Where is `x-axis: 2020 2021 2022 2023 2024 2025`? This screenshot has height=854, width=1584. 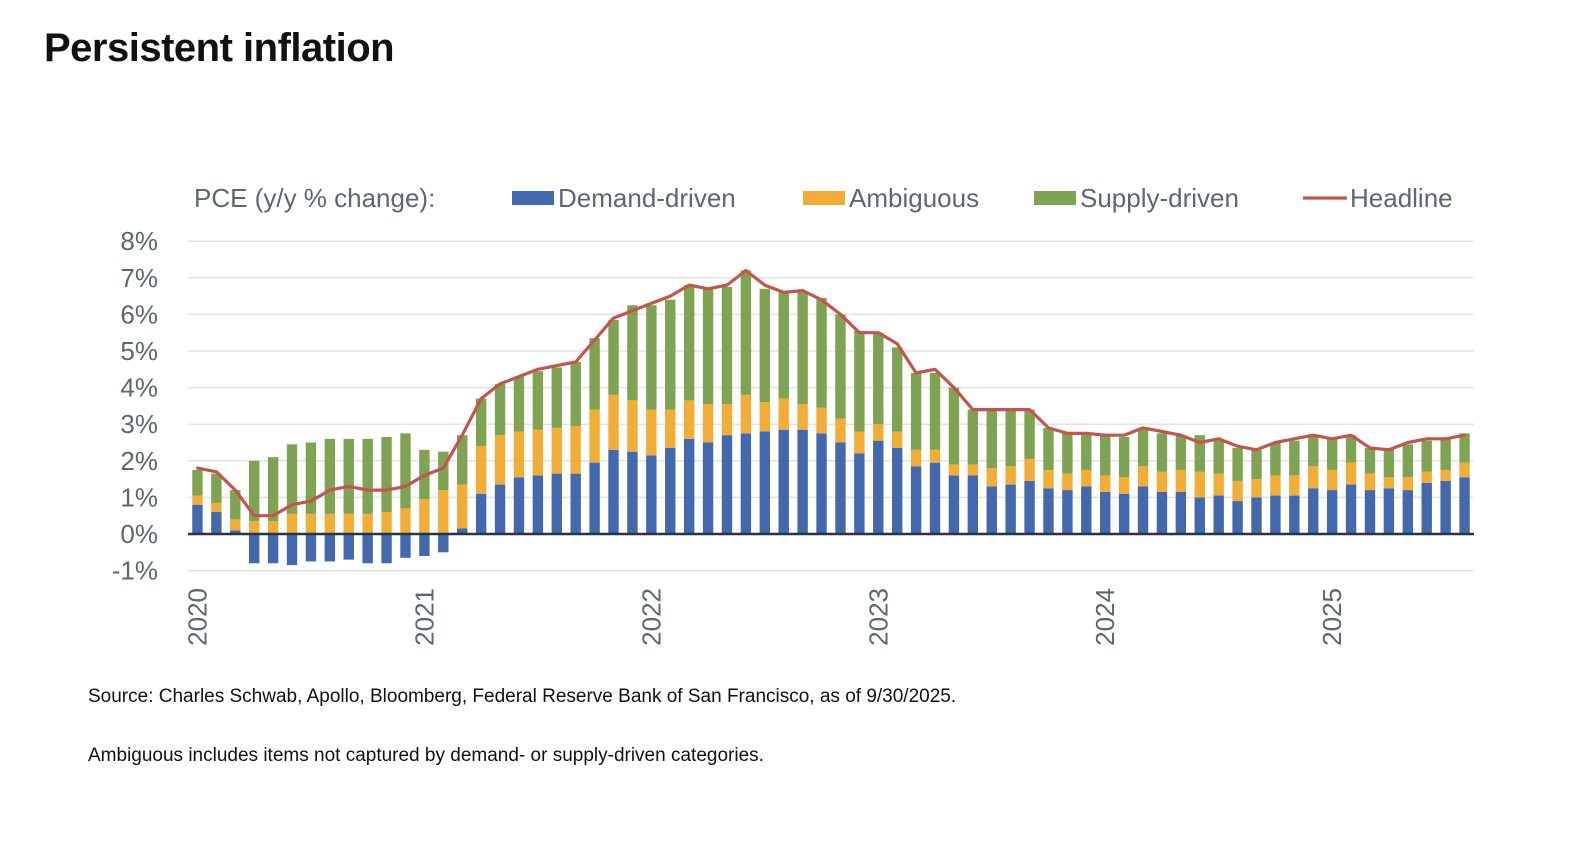
x-axis: 2020 2021 2022 2023 2024 2025 is located at coordinates (765, 617).